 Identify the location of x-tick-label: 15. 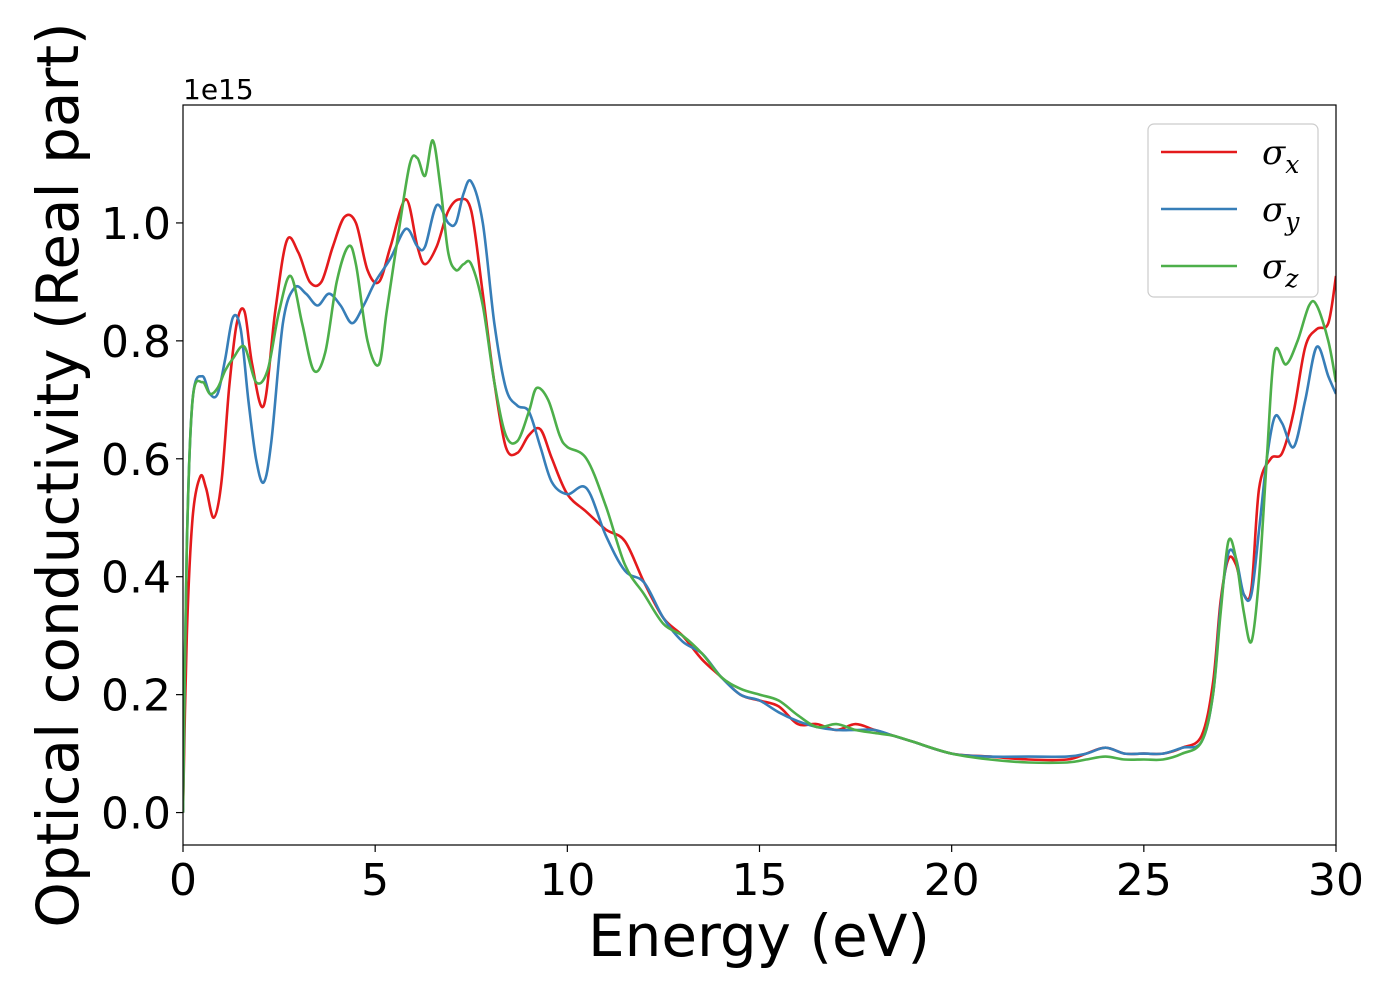
(760, 880).